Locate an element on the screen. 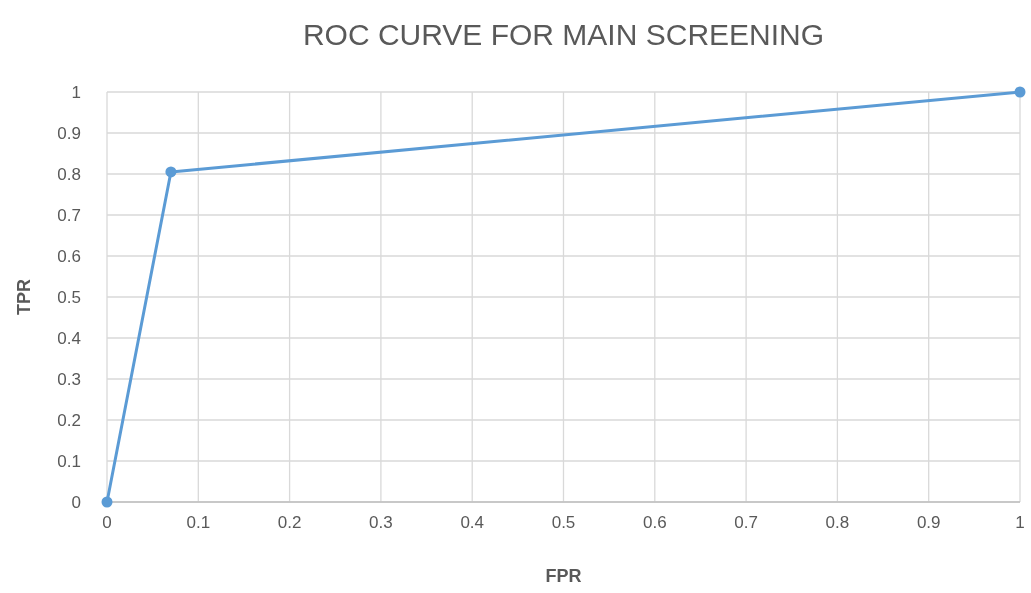 This screenshot has height=593, width=1031. y-axis-title: TPR is located at coordinates (24, 297).